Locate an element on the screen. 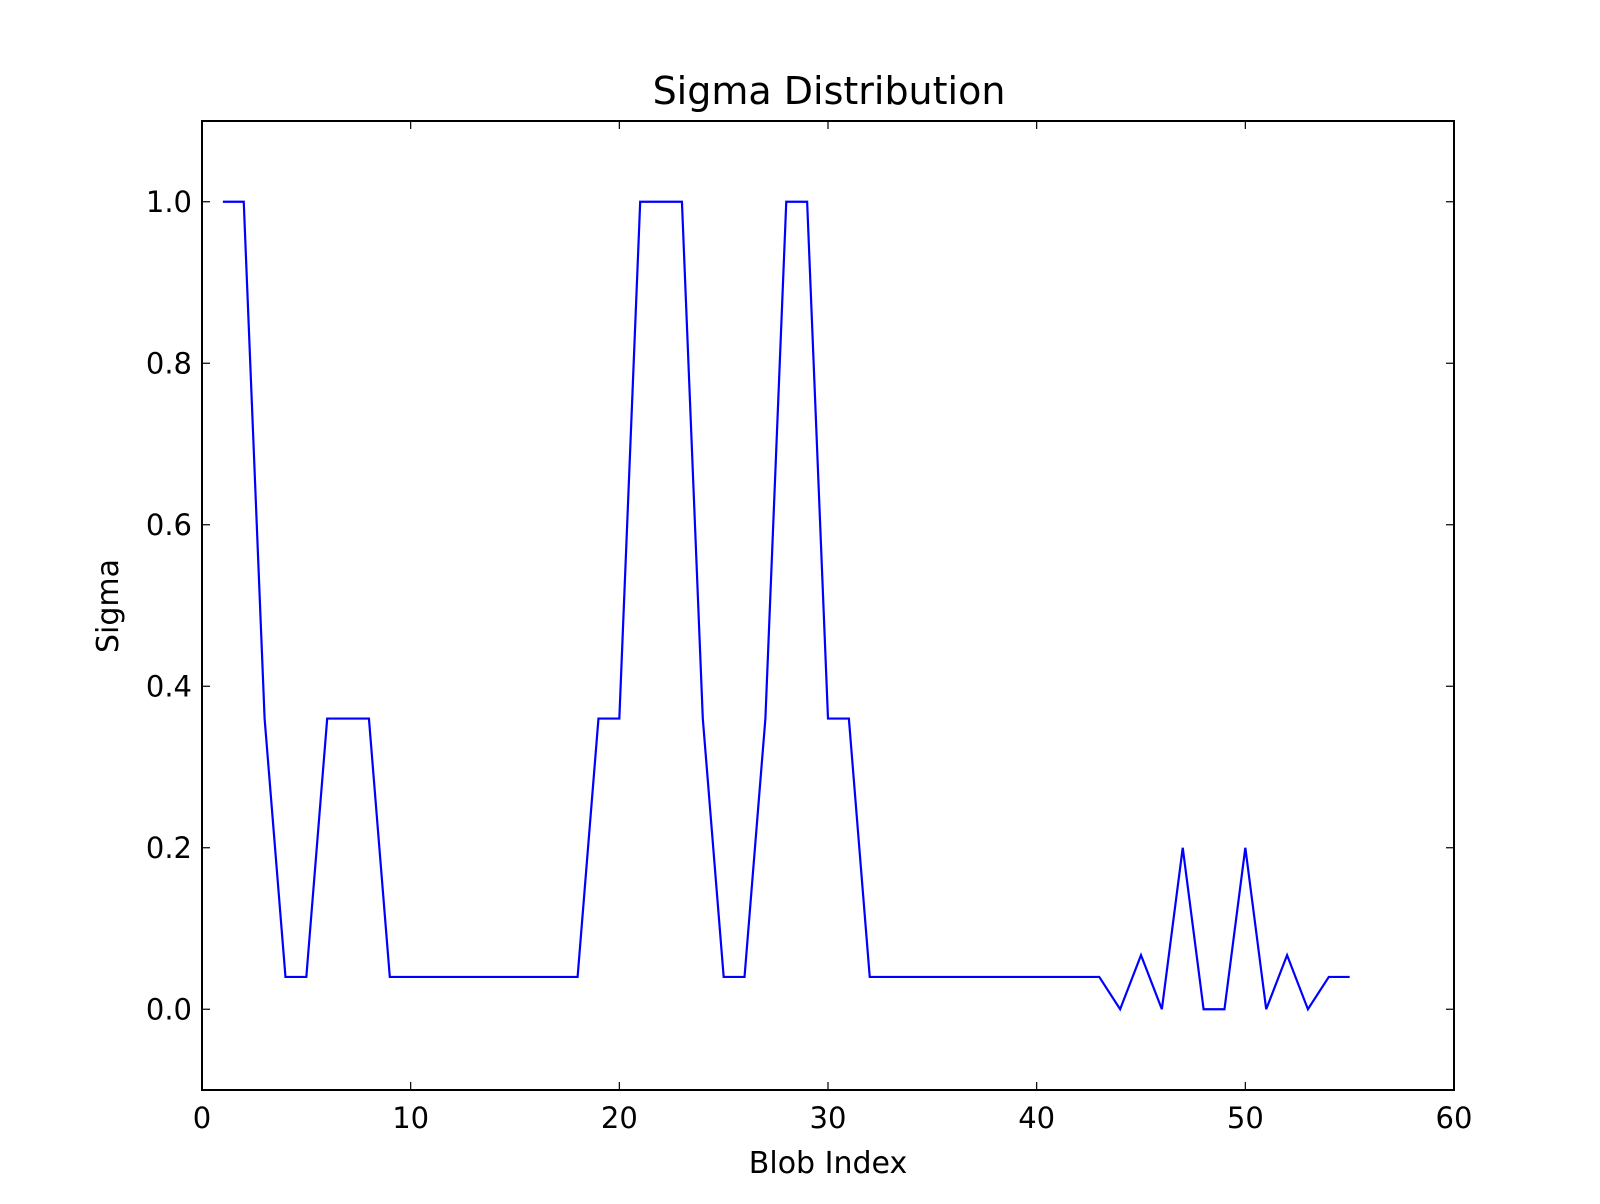  x-tick-label: 0 is located at coordinates (202, 1118).